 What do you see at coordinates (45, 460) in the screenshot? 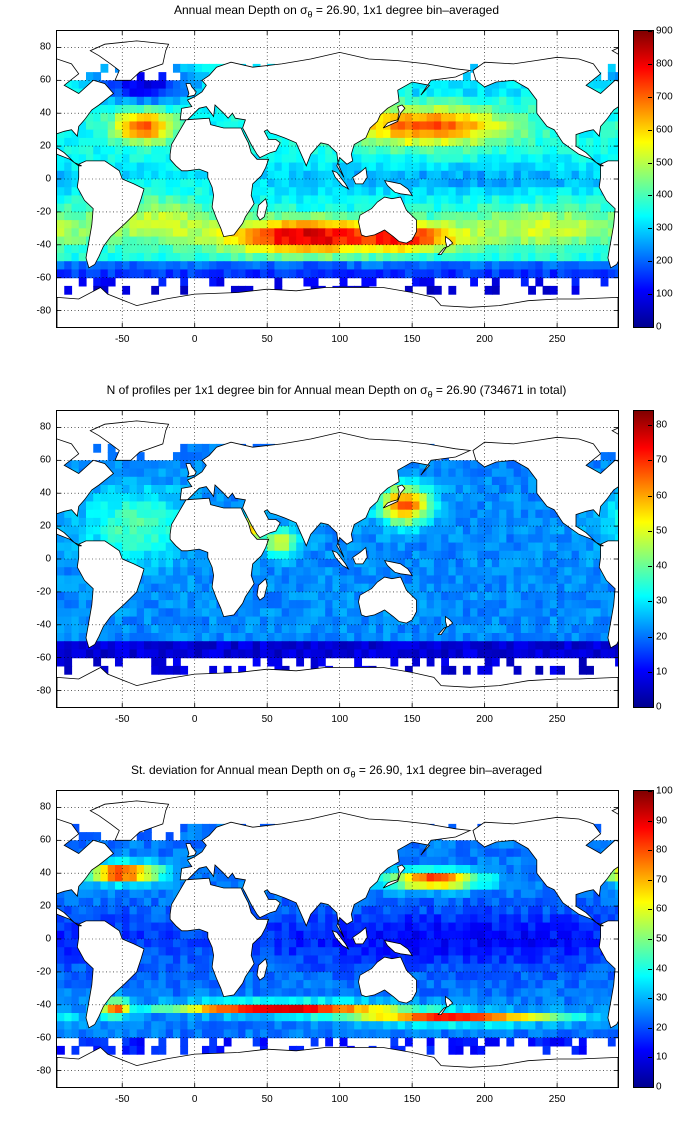
I see `y-tick-label: 60` at bounding box center [45, 460].